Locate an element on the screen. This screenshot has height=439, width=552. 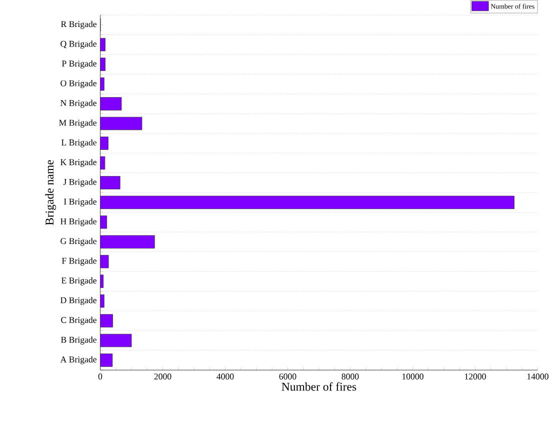
y-tick-label: H Brigade is located at coordinates (78, 222).